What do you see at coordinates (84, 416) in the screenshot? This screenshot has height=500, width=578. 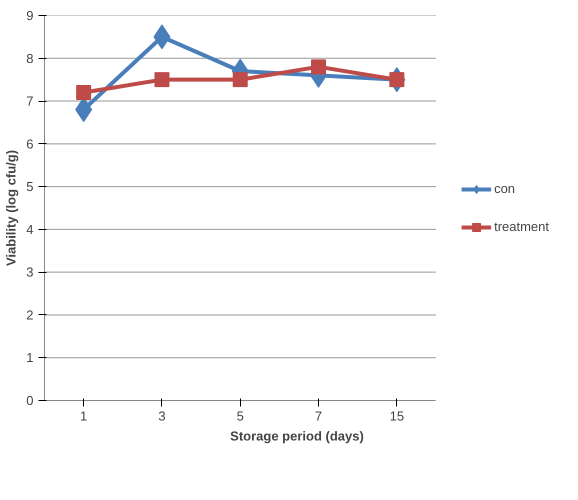 I see `x-tick-label: 1` at bounding box center [84, 416].